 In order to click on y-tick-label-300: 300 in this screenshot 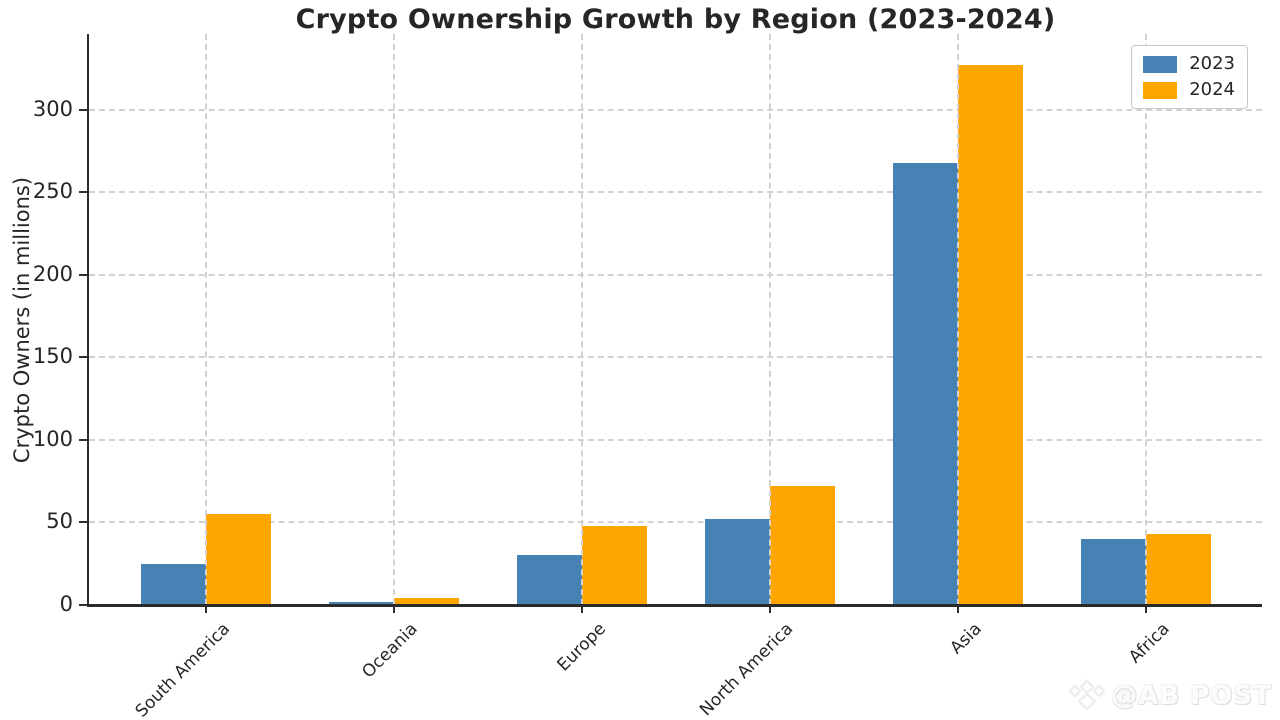, I will do `click(52, 108)`.